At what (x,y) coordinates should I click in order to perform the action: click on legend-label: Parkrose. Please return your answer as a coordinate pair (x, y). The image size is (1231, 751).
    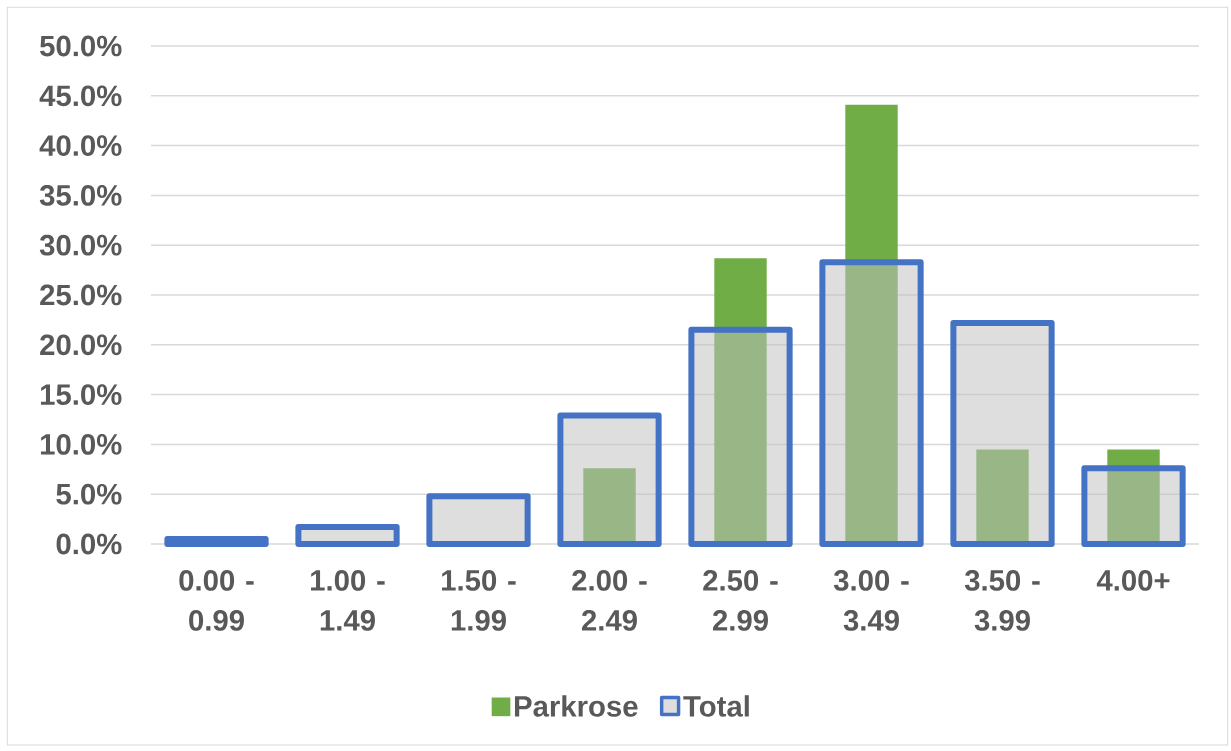
    Looking at the image, I should click on (576, 706).